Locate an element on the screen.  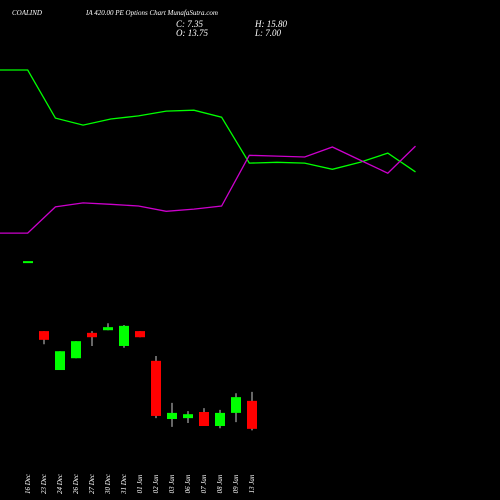
ohlc-label: O: 13.75 is located at coordinates (192, 33).